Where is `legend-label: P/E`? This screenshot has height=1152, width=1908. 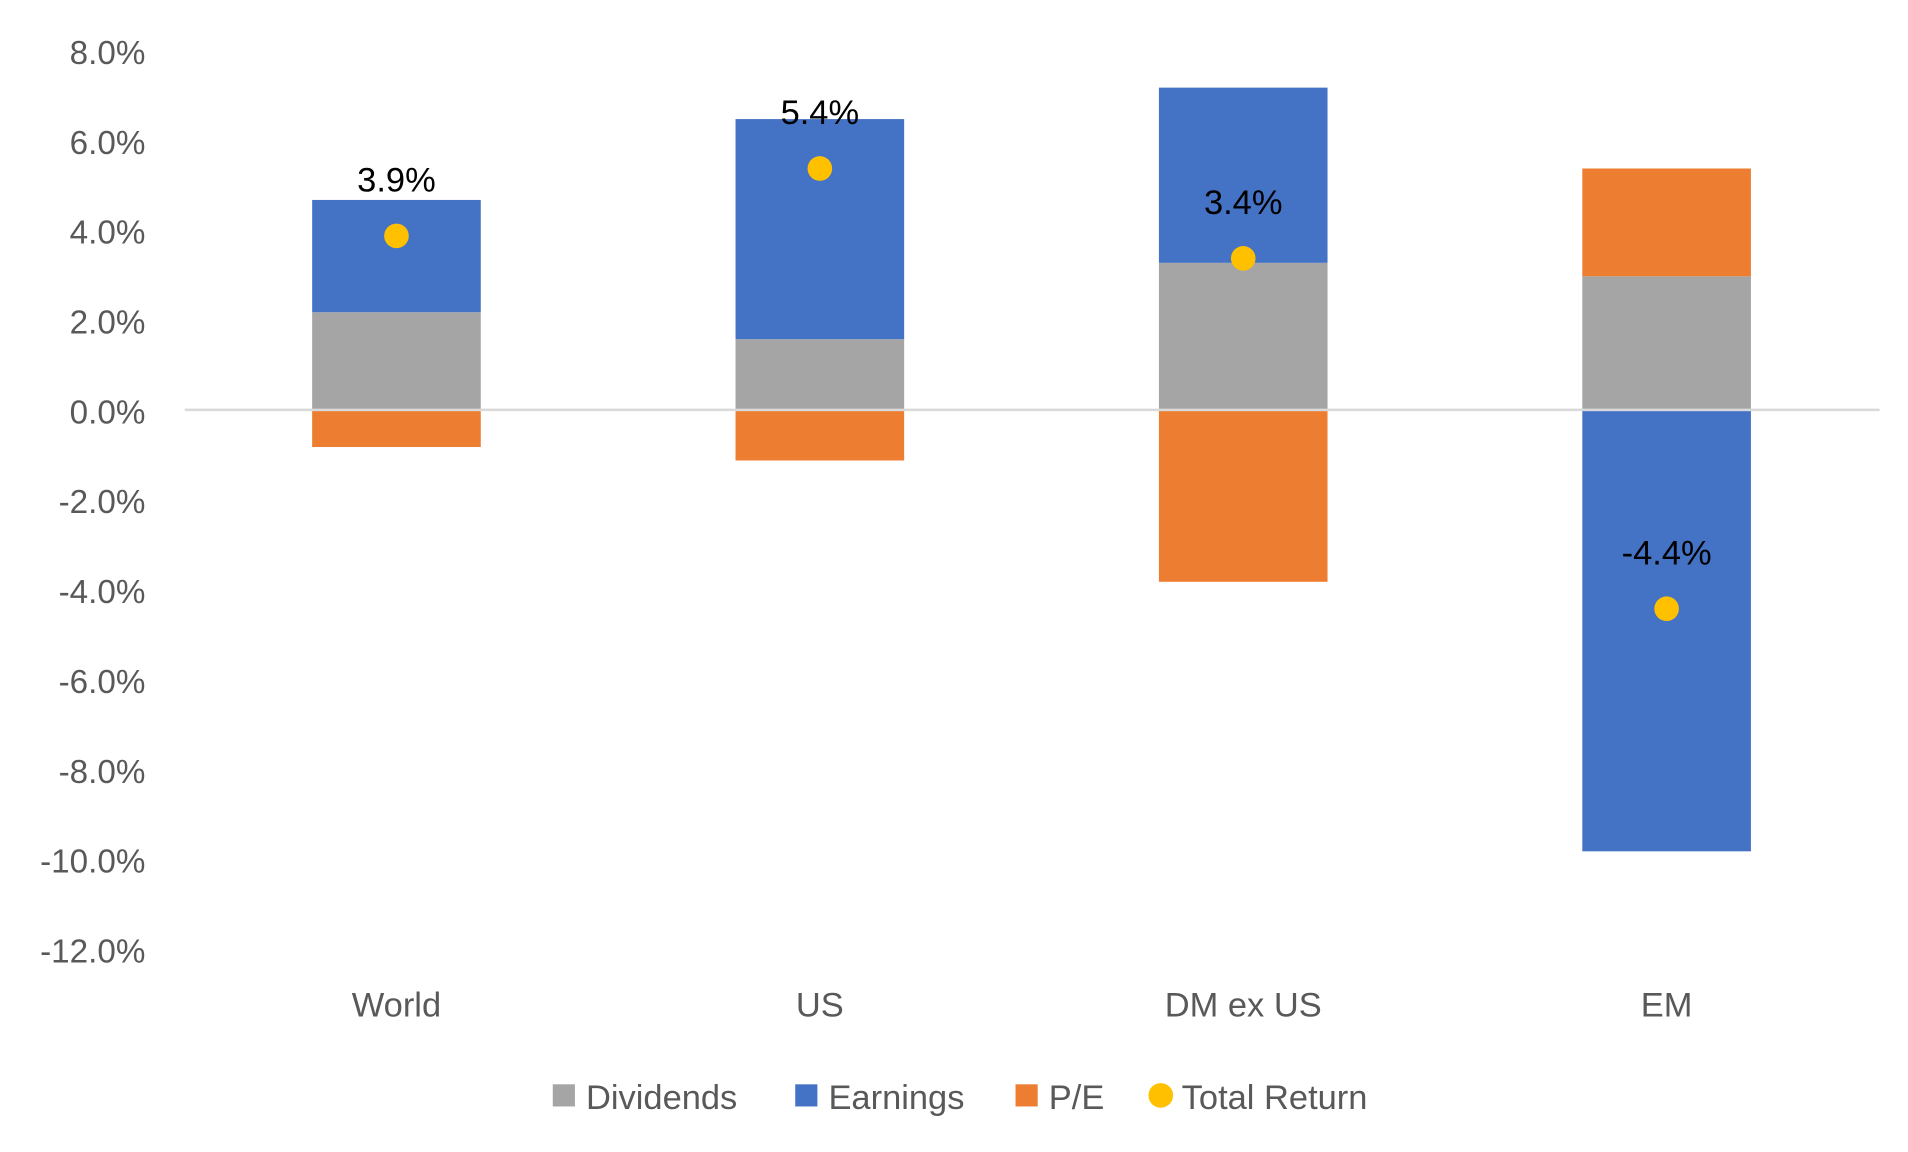
legend-label: P/E is located at coordinates (1077, 1098).